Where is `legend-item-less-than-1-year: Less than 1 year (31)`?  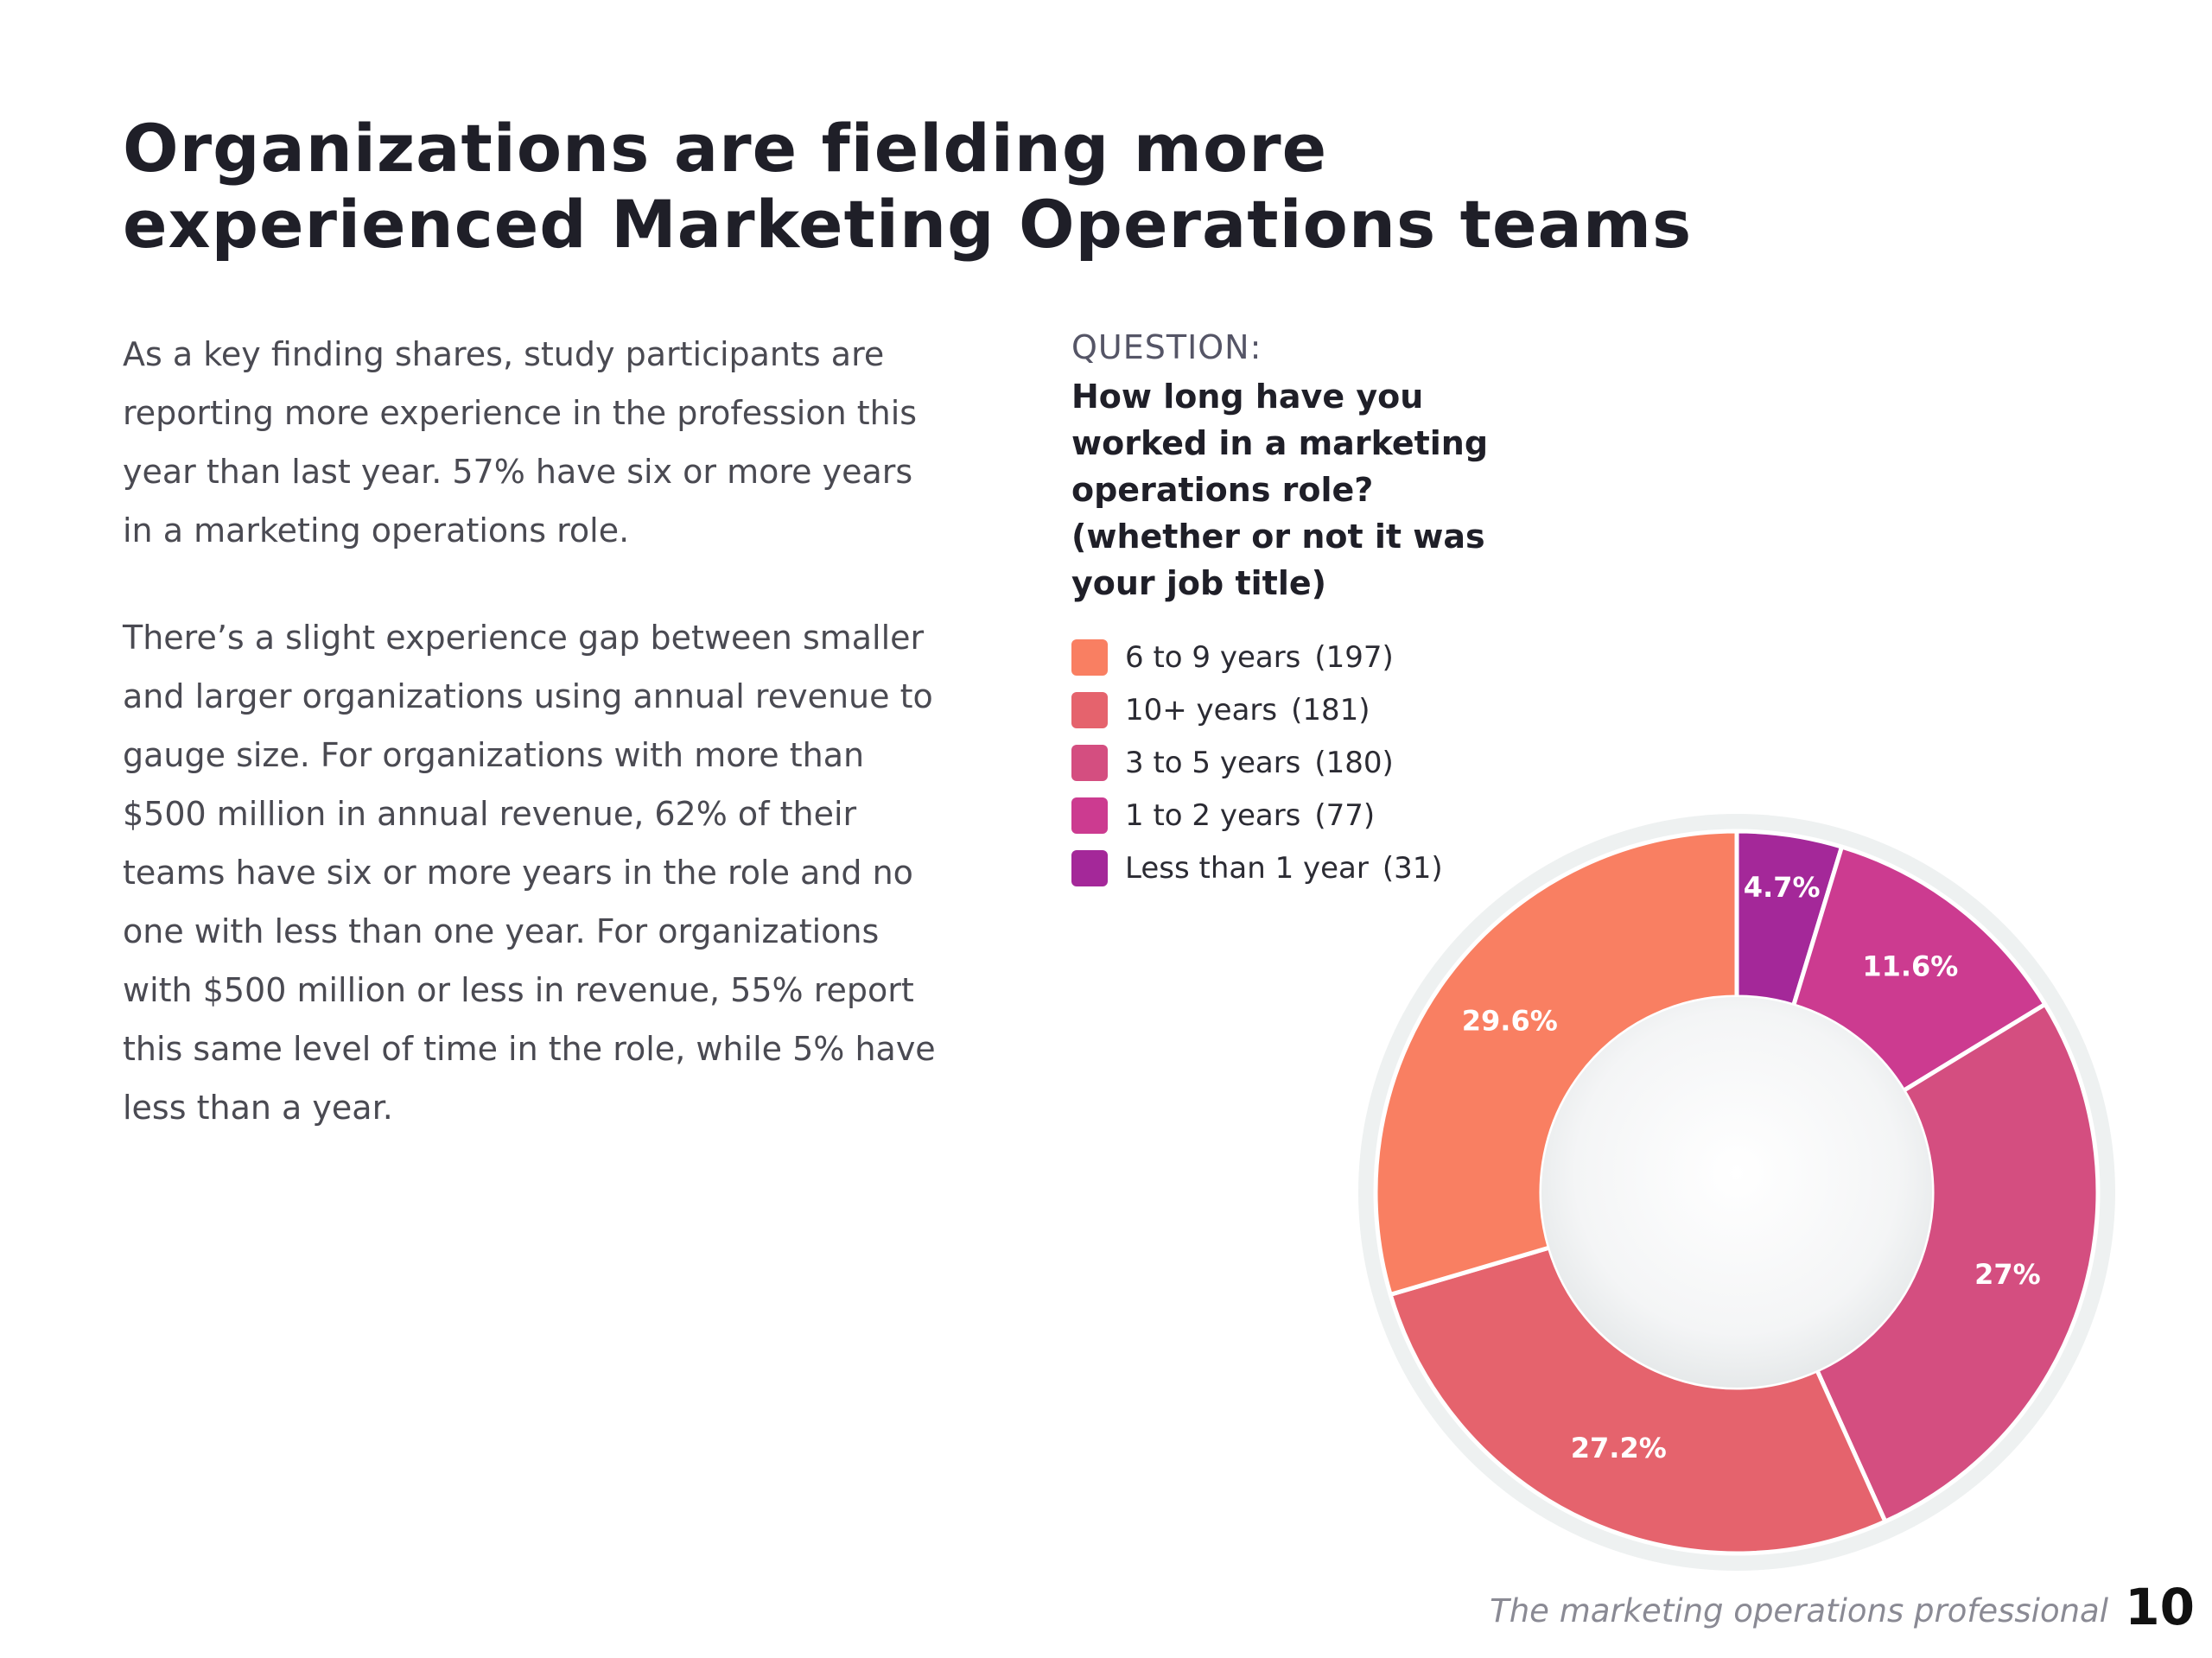 legend-item-less-than-1-year: Less than 1 year (31) is located at coordinates (1257, 868).